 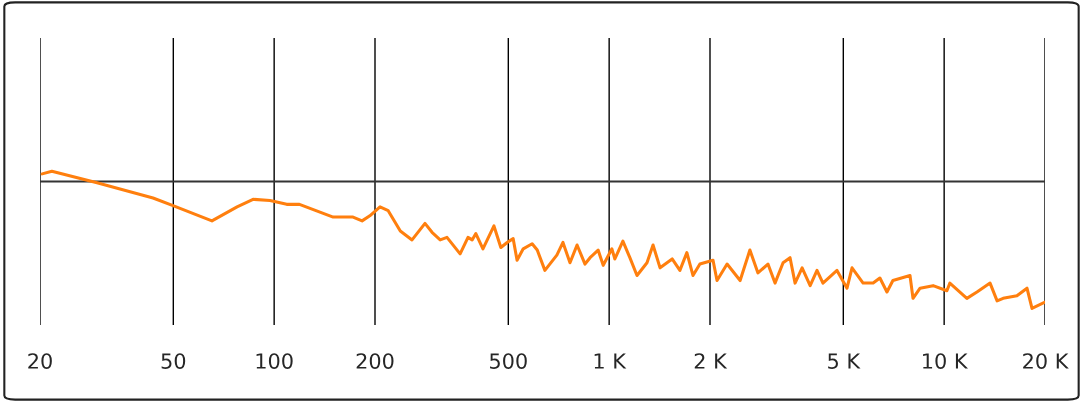 What do you see at coordinates (40, 361) in the screenshot?
I see `x-tick-label: 20` at bounding box center [40, 361].